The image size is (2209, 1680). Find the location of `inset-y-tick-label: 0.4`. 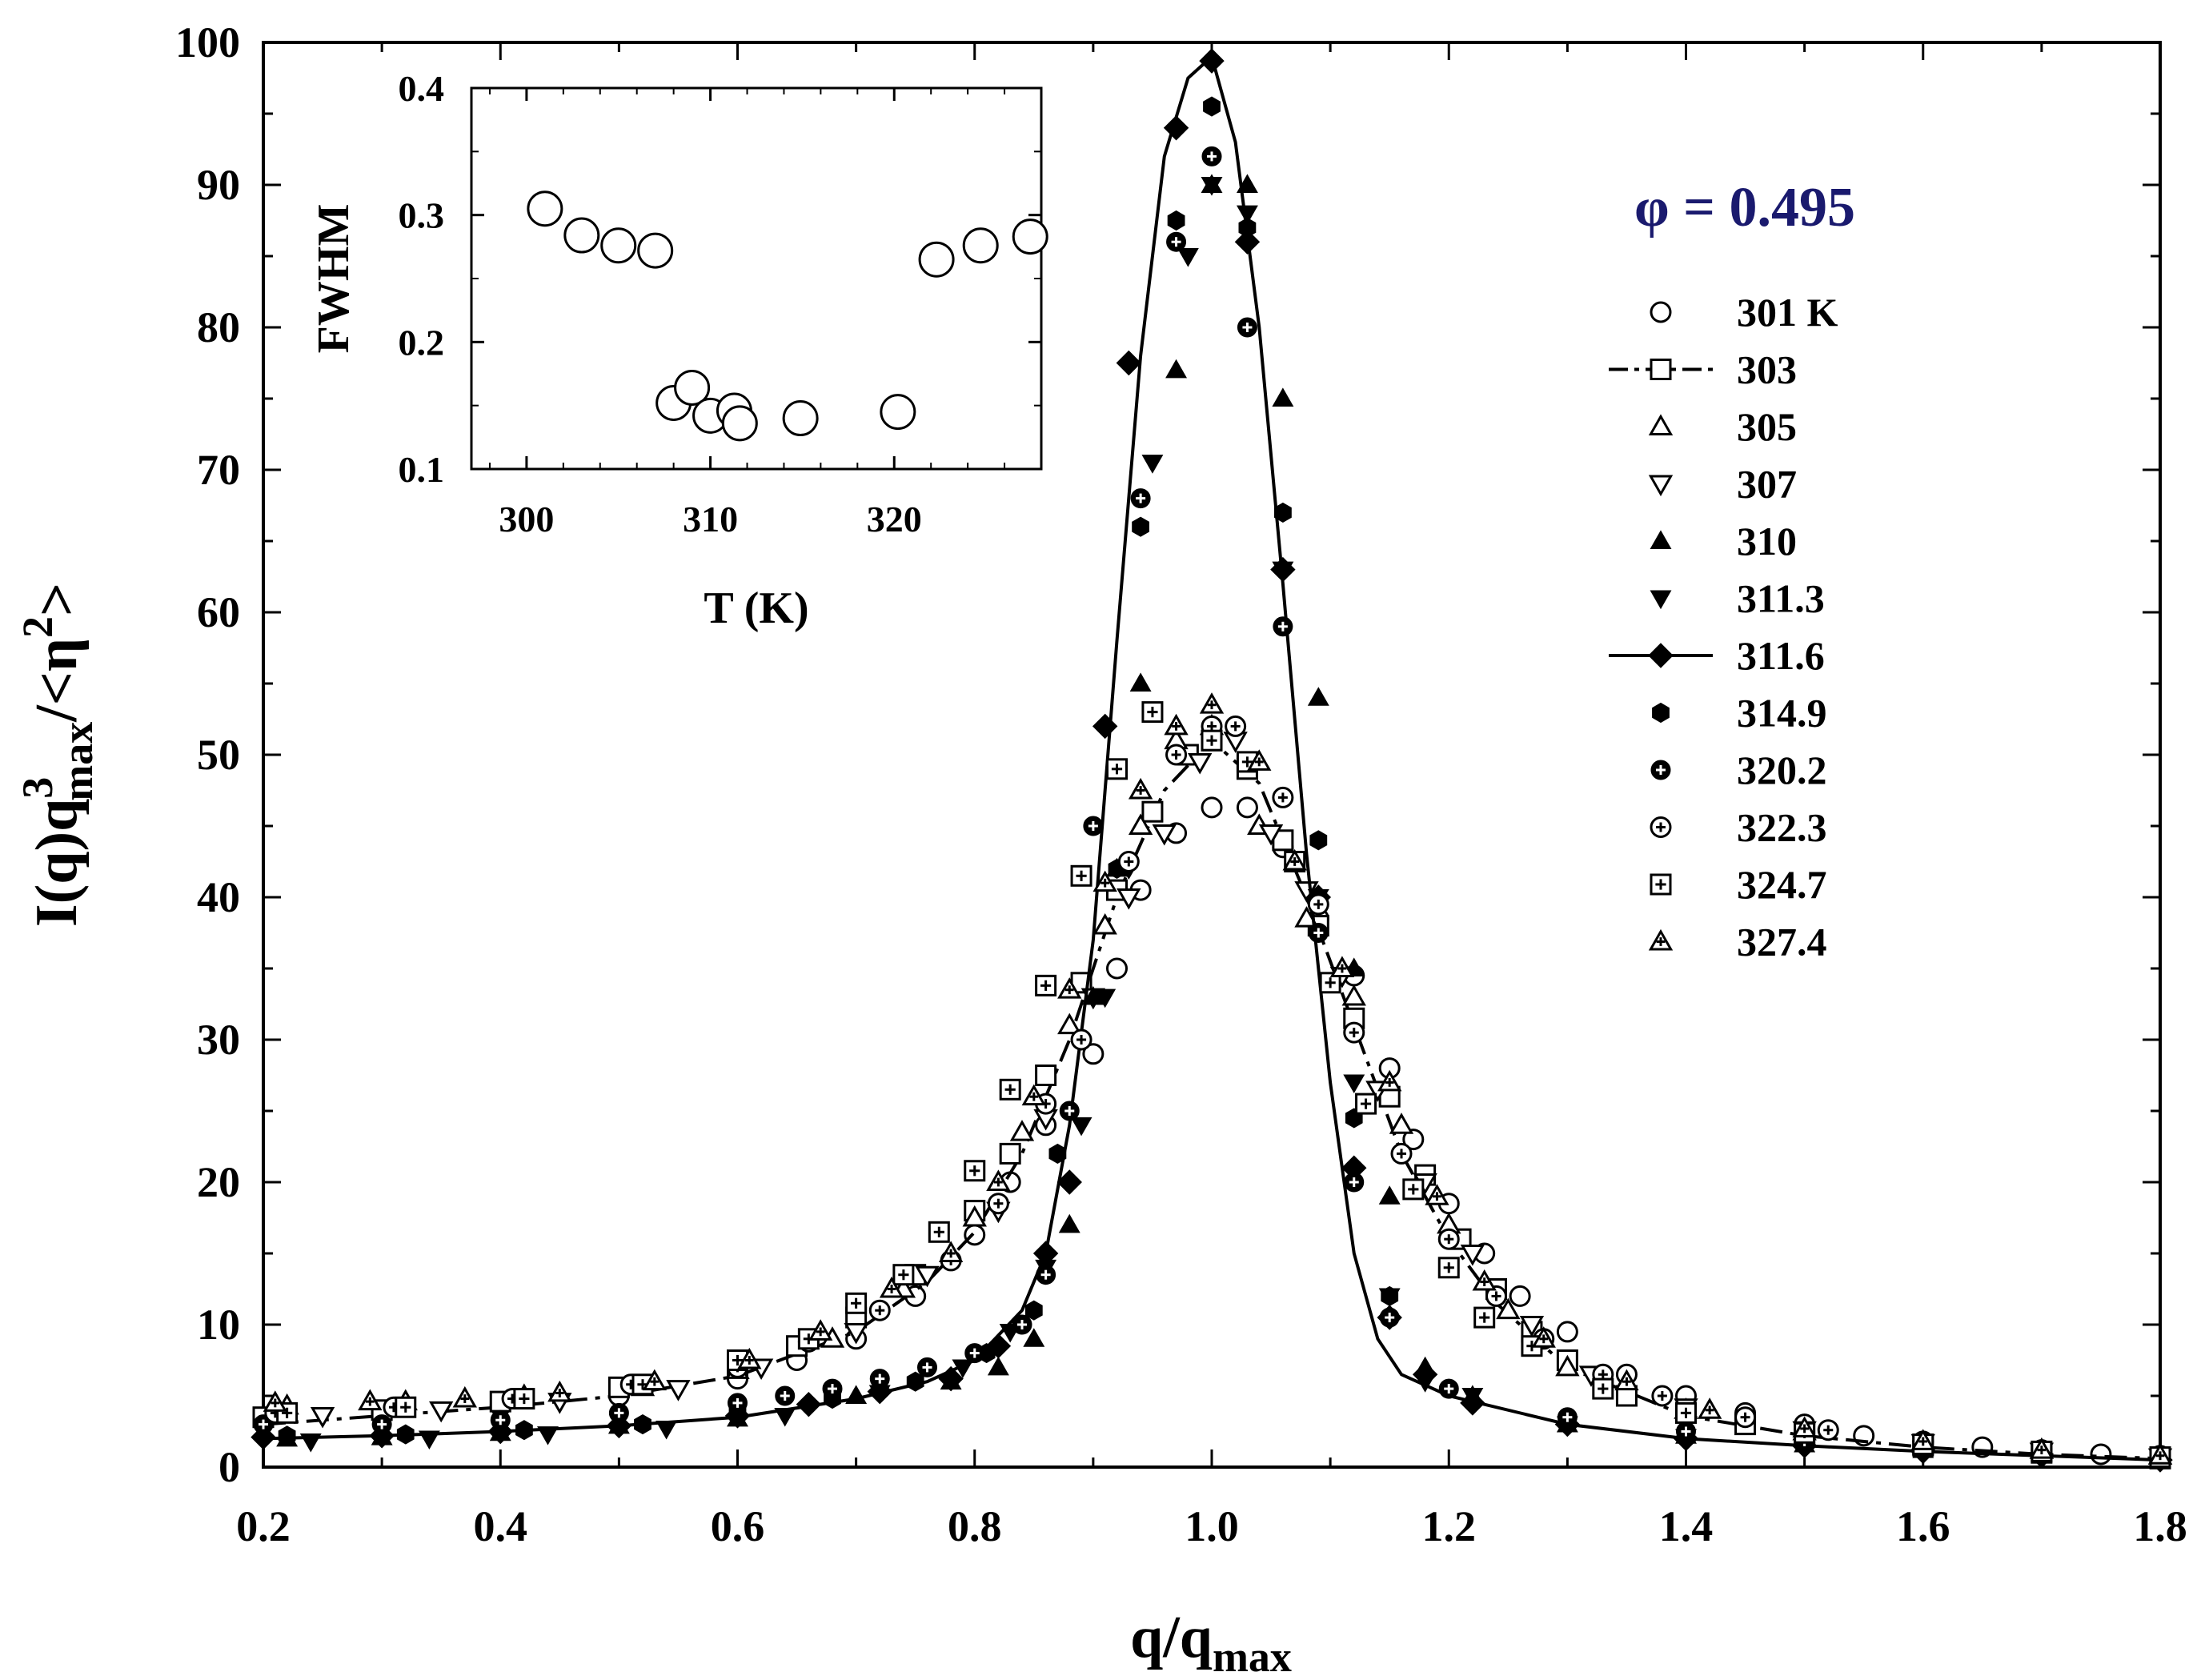

inset-y-tick-label: 0.4 is located at coordinates (422, 88).